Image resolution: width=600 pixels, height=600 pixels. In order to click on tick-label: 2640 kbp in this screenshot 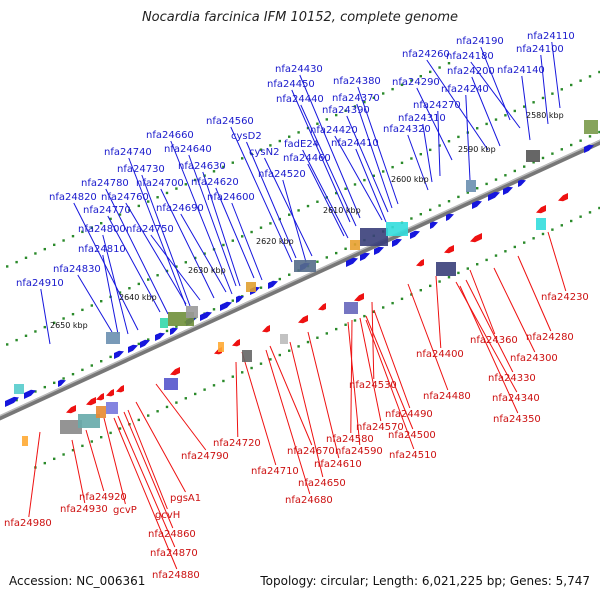, I will do `click(138, 297)`.